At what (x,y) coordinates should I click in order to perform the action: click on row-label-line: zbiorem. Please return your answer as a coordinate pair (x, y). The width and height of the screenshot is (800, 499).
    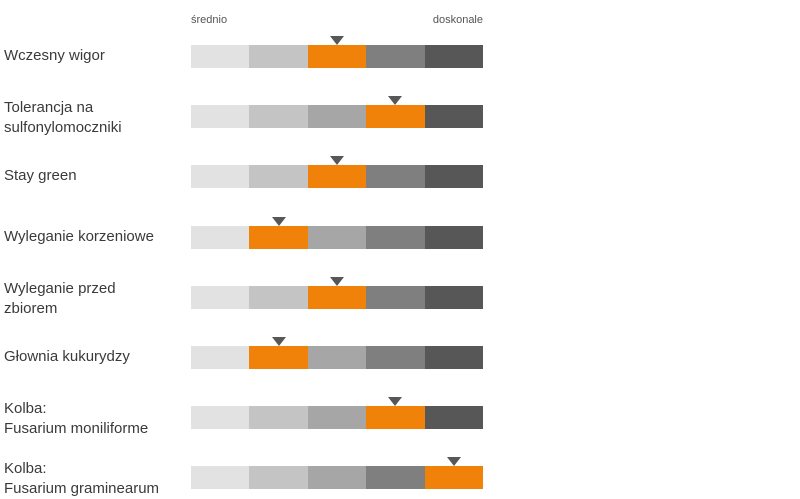
    Looking at the image, I should click on (31, 308).